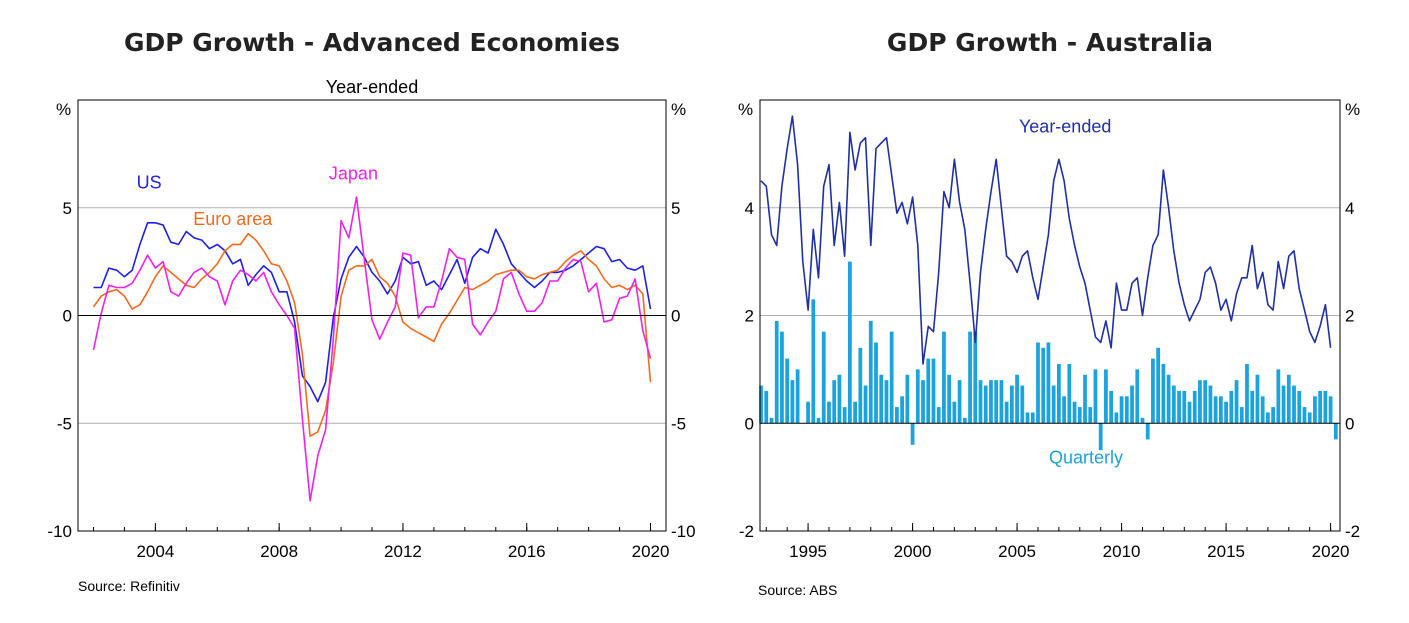  What do you see at coordinates (67, 316) in the screenshot?
I see `left-chart-ytick-left: 0` at bounding box center [67, 316].